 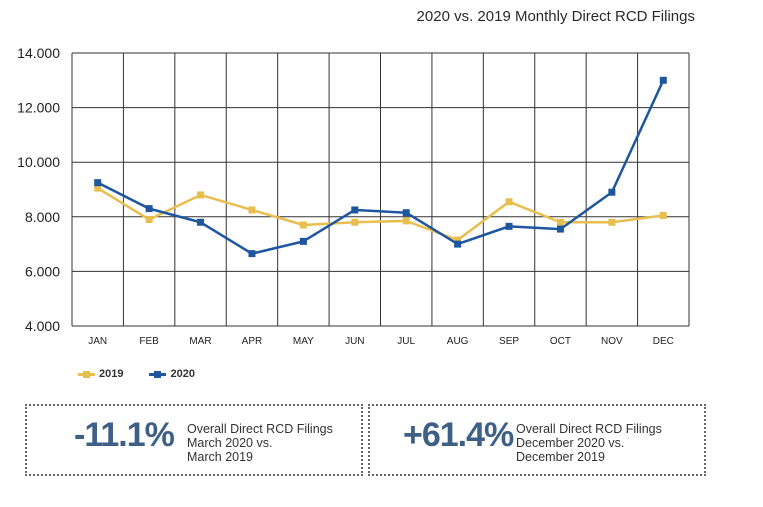 I want to click on y-tick-label: 10.000, so click(x=38, y=162).